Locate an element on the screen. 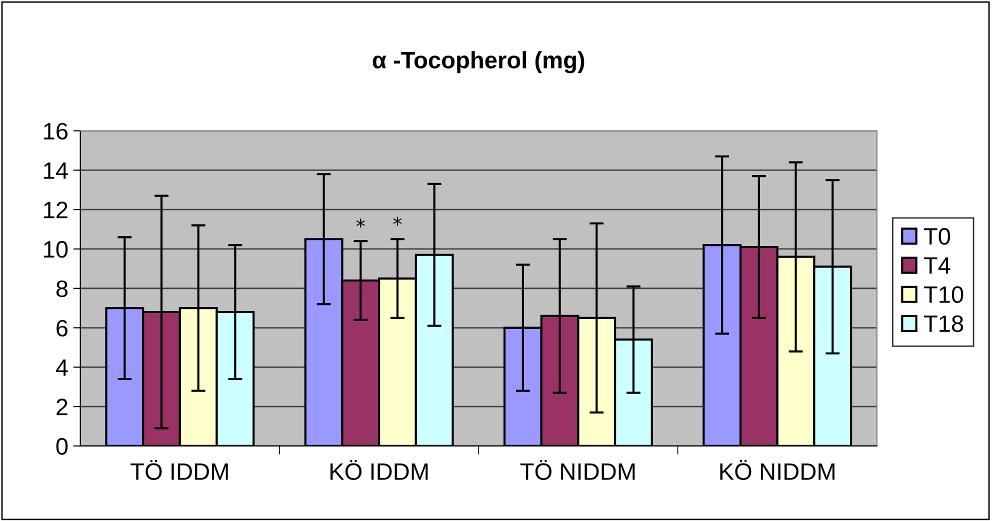  legend-label: T4 is located at coordinates (937, 265).